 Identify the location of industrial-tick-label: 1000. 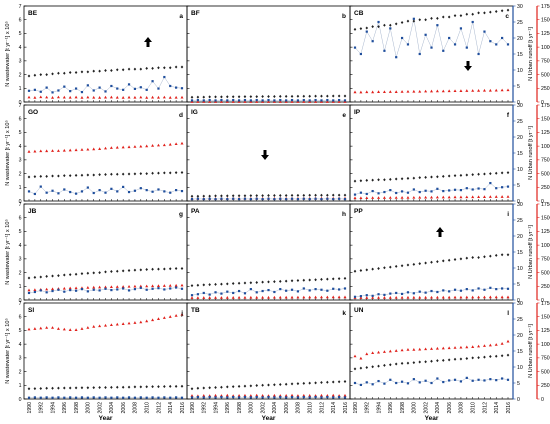
(545, 48).